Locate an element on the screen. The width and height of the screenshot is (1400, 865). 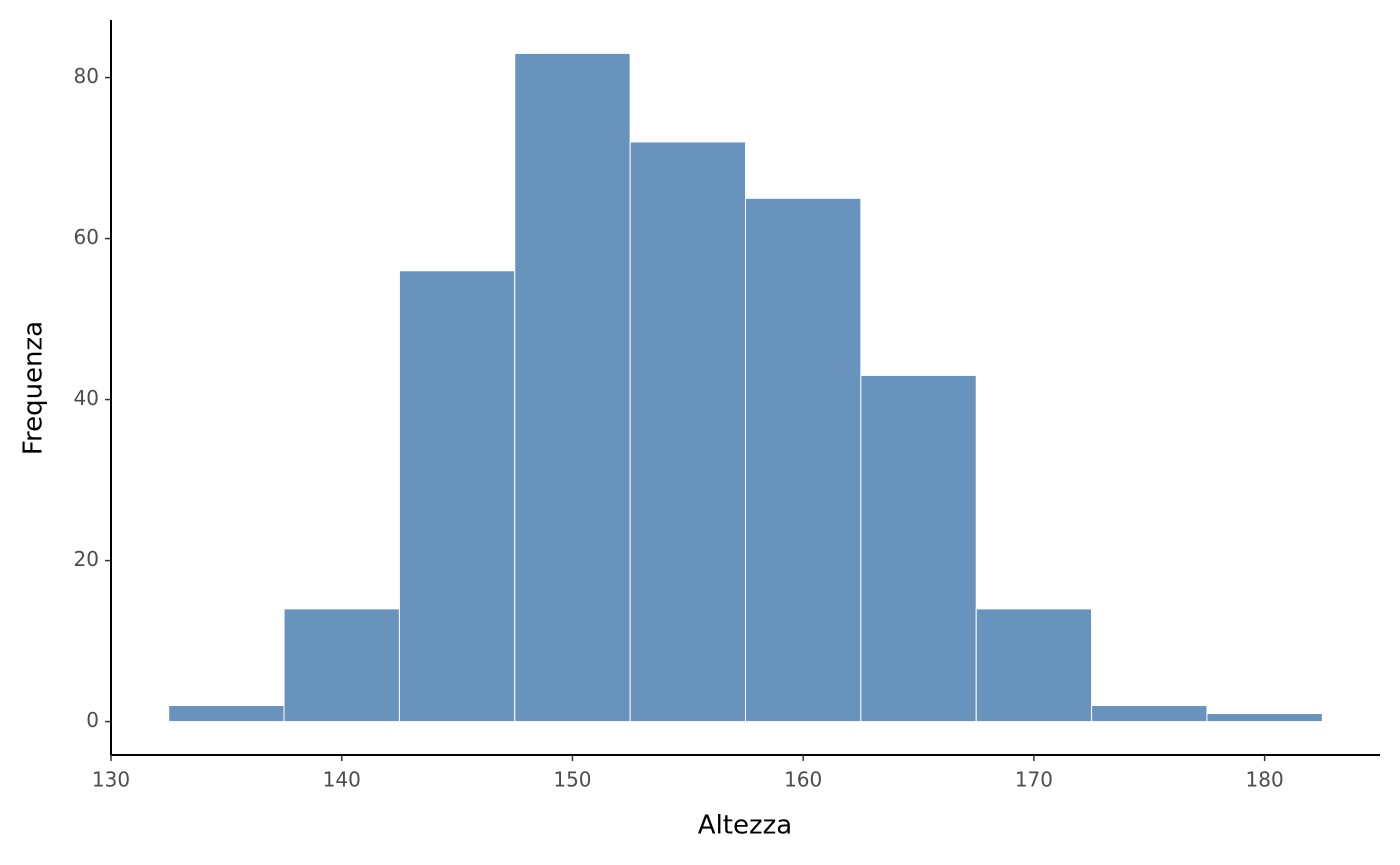
y-tick-label: 0 is located at coordinates (92, 720).